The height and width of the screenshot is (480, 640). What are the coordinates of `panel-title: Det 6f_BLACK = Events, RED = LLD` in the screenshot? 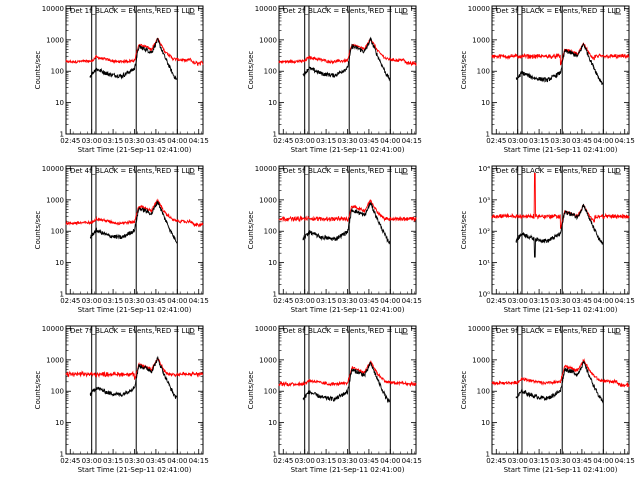 It's located at (558, 171).